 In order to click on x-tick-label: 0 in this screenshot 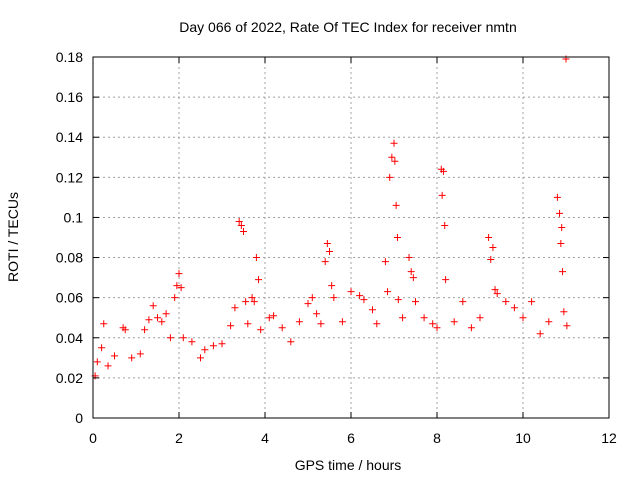, I will do `click(93, 438)`.